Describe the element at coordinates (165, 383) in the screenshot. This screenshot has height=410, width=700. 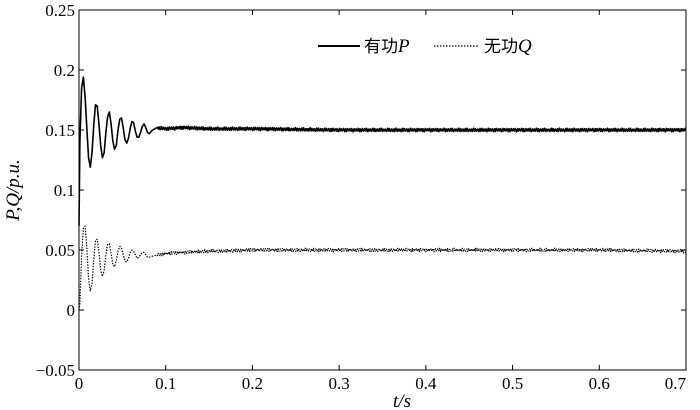
I see `x-tick-label: 0.1` at that location.